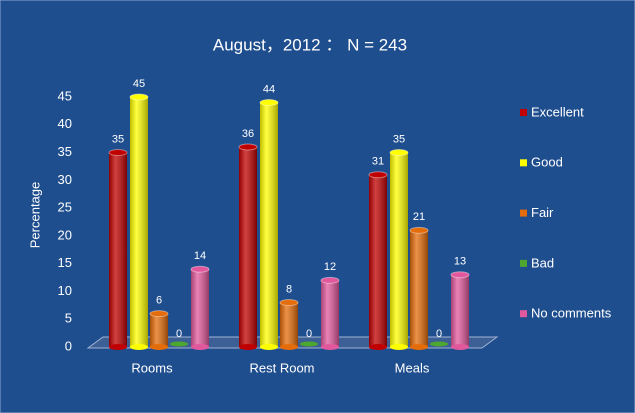  What do you see at coordinates (460, 262) in the screenshot?
I see `data-label: 13` at bounding box center [460, 262].